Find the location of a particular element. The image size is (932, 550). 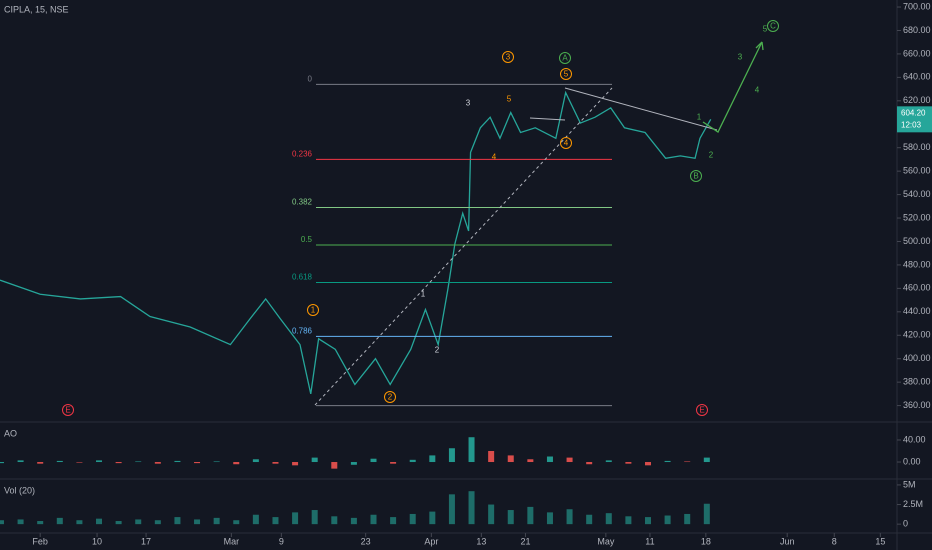

last-price-box is located at coordinates (914, 119).